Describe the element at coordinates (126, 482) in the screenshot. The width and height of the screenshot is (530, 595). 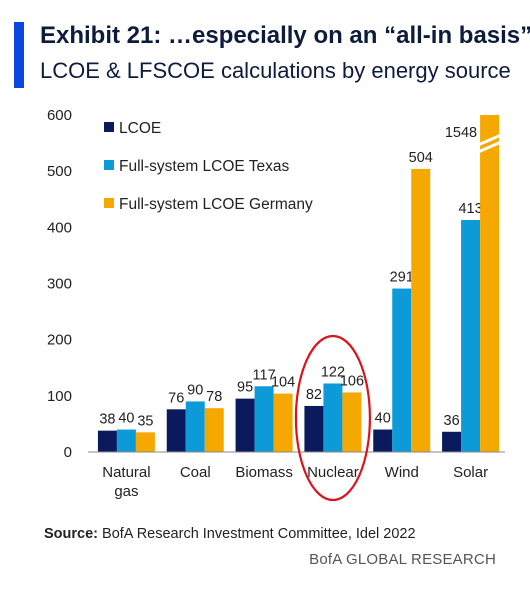
I see `x-tick-label: Natural gas` at that location.